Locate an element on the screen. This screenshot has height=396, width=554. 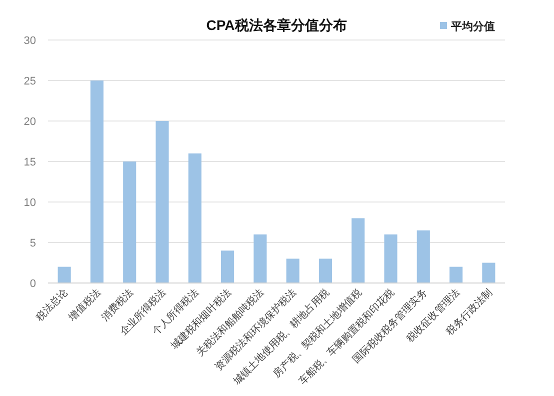
legend: 平均分值 is located at coordinates (467, 27).